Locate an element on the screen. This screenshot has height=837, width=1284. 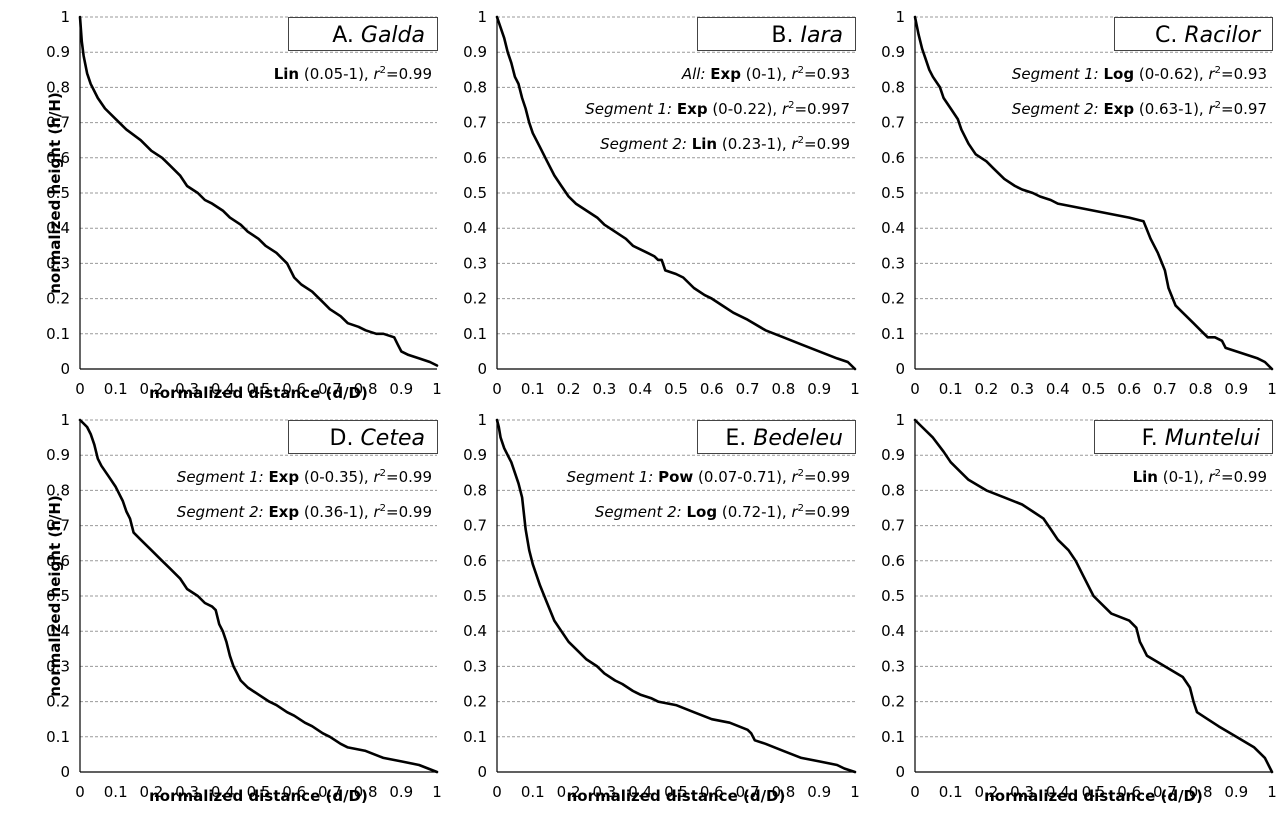
panel-title: D. Cetea is located at coordinates (377, 438).